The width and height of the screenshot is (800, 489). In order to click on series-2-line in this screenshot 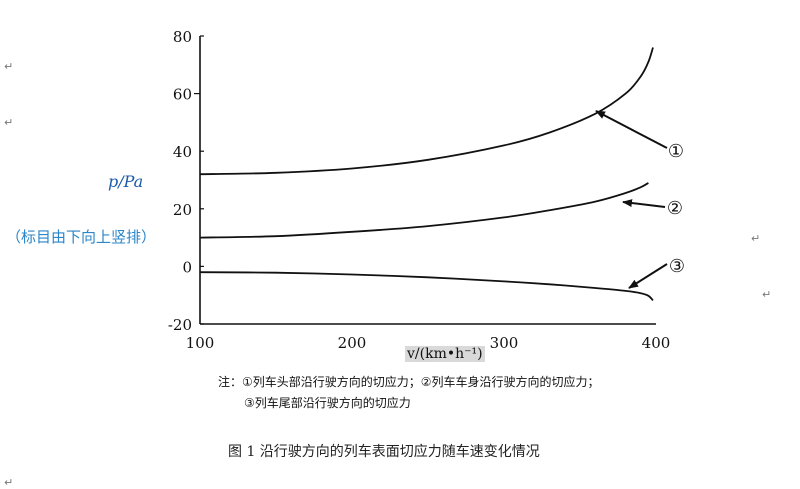, I will do `click(424, 210)`.